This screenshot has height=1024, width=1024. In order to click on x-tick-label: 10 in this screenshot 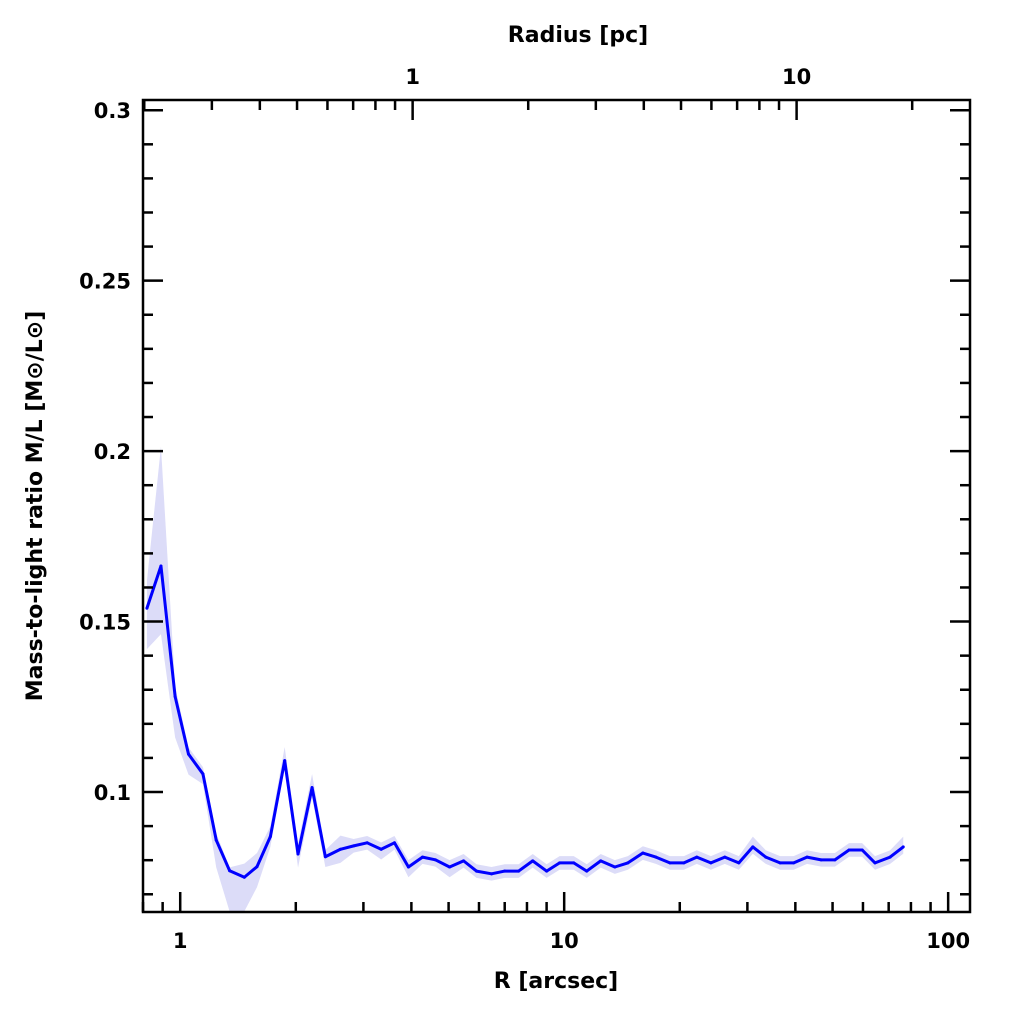, I will do `click(564, 941)`.